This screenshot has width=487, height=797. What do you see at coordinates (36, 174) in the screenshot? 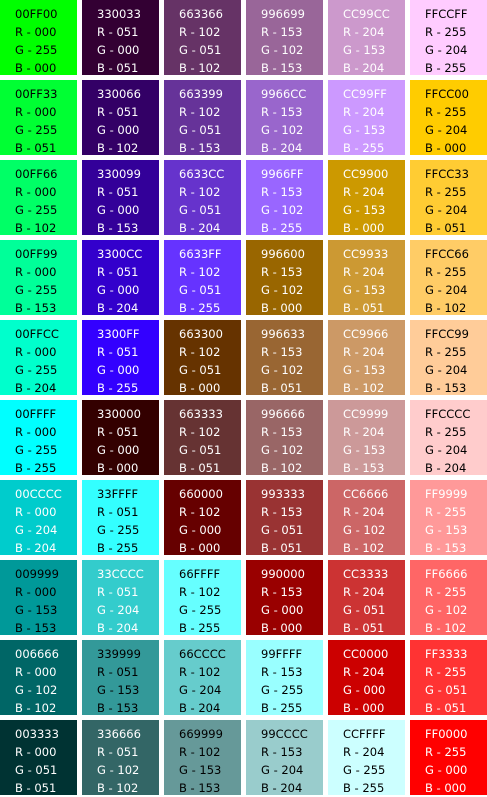
I see `swatch-hex-label: 00FF66` at bounding box center [36, 174].